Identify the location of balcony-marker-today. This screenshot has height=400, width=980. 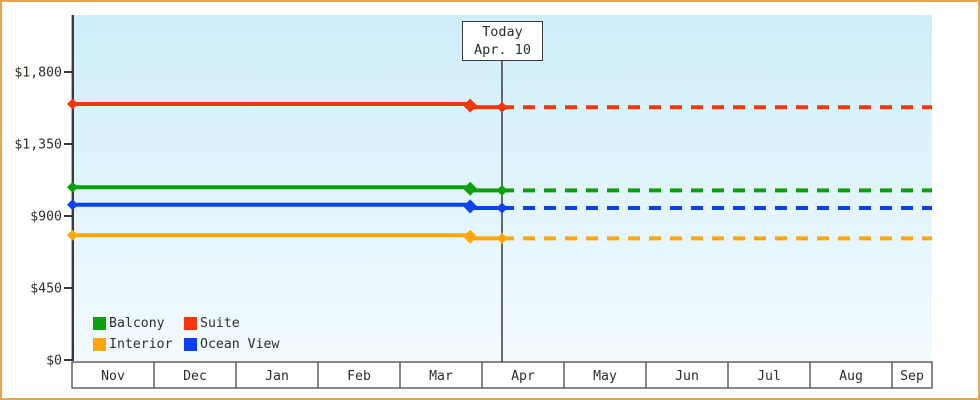
(502, 190).